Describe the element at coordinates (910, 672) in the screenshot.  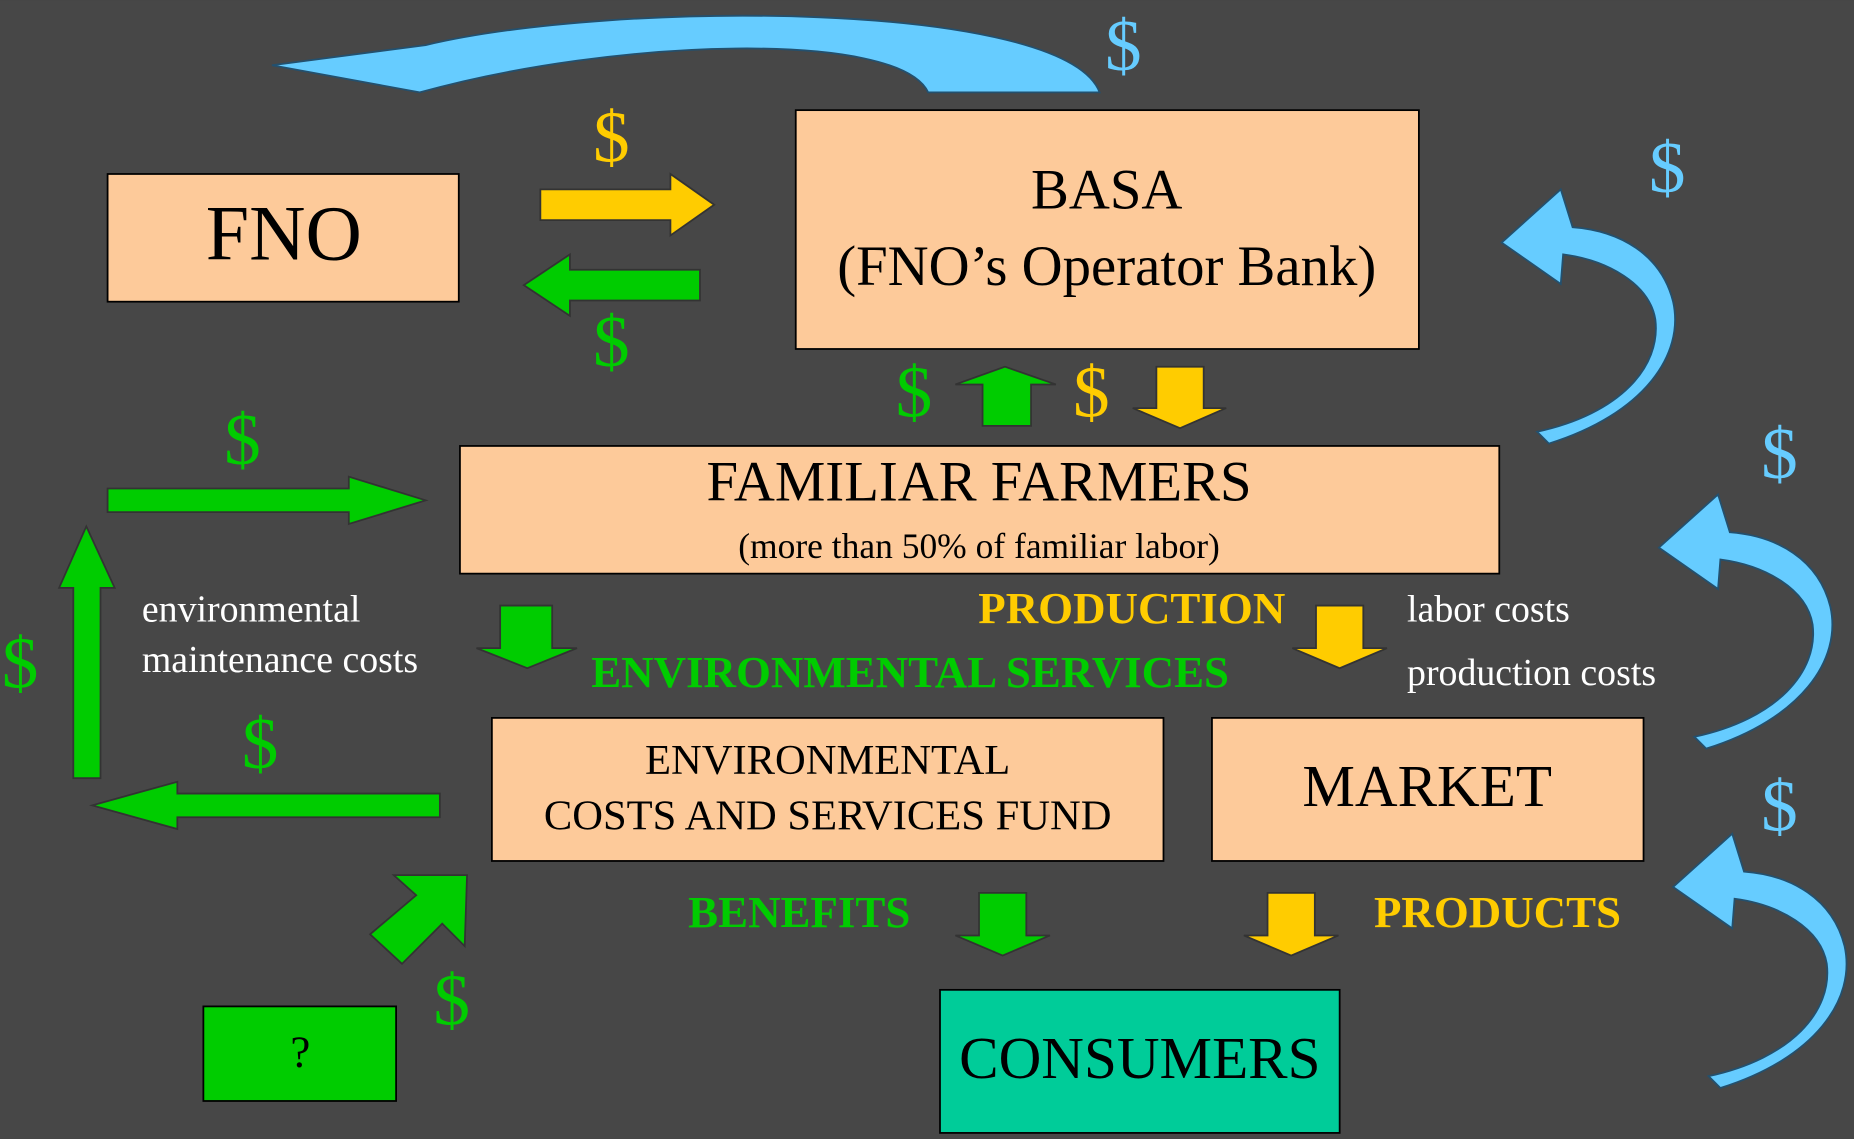
I see `flow-label: ENVIRONMENTAL SERVICES` at that location.